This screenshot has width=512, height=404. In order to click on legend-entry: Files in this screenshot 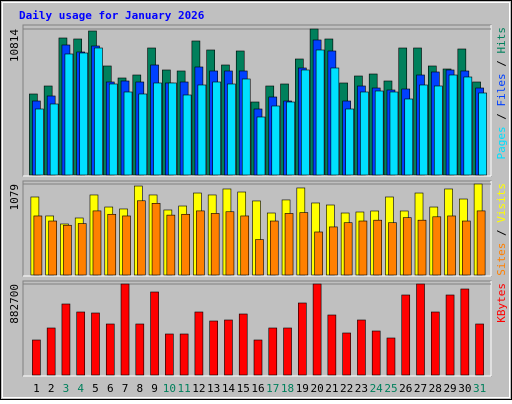, I will do `click(501, 89)`.